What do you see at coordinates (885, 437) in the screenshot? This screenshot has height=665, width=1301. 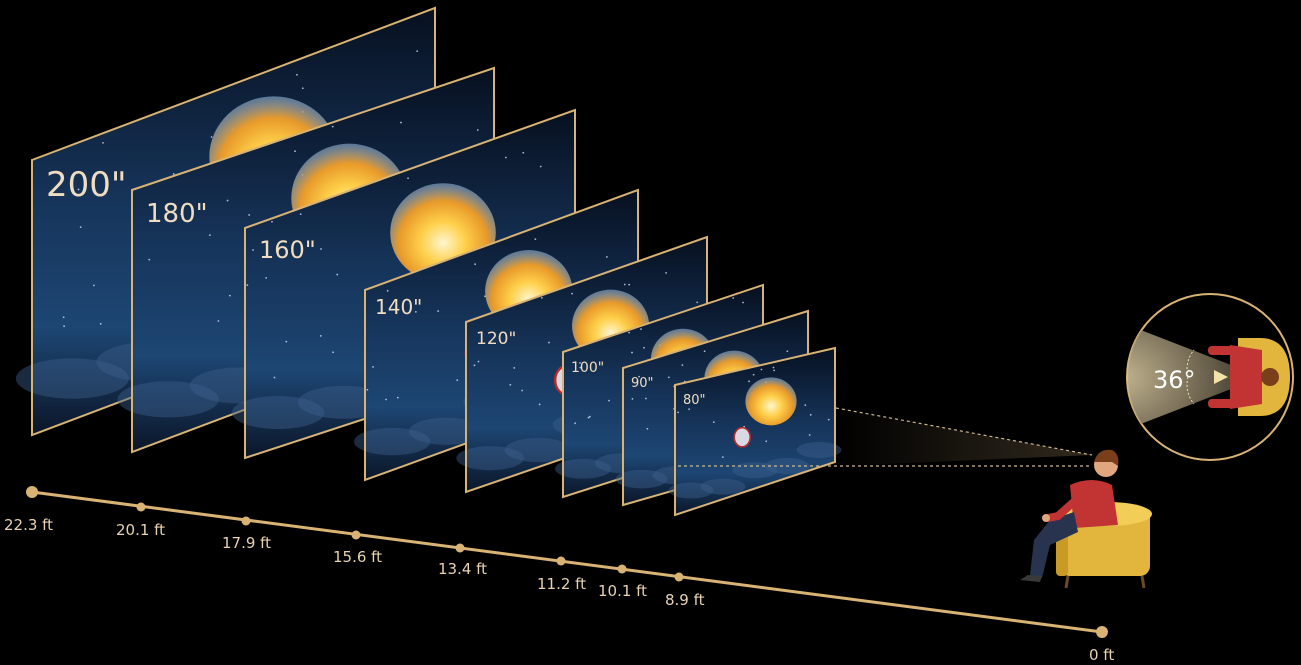 I see `viewing-beam` at bounding box center [885, 437].